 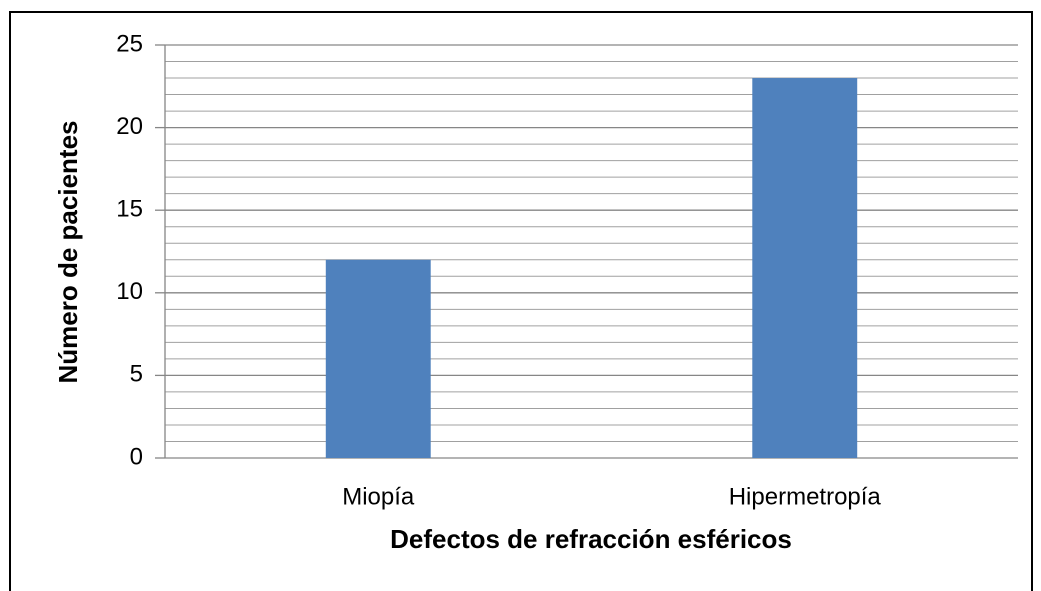 I want to click on y-tick-label: 5, so click(x=136, y=374).